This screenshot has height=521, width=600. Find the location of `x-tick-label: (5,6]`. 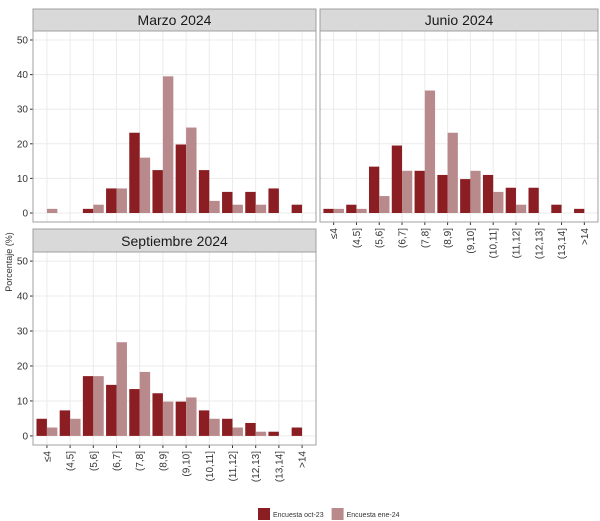

x-tick-label: (5,6] is located at coordinates (380, 238).